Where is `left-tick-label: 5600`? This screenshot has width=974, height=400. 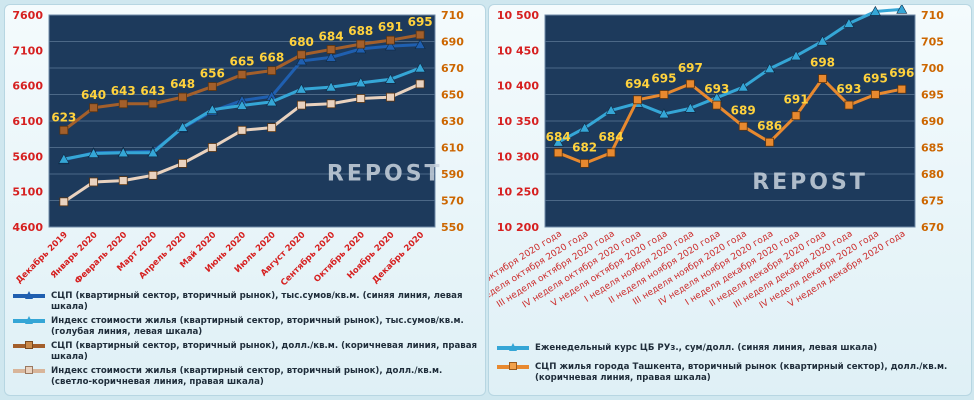 left-tick-label: 5600 is located at coordinates (27, 156).